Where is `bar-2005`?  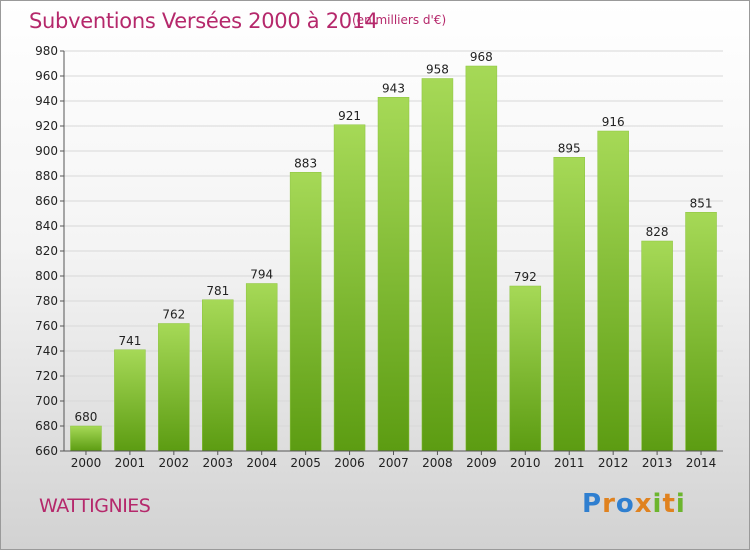
bar-2005 is located at coordinates (305, 312).